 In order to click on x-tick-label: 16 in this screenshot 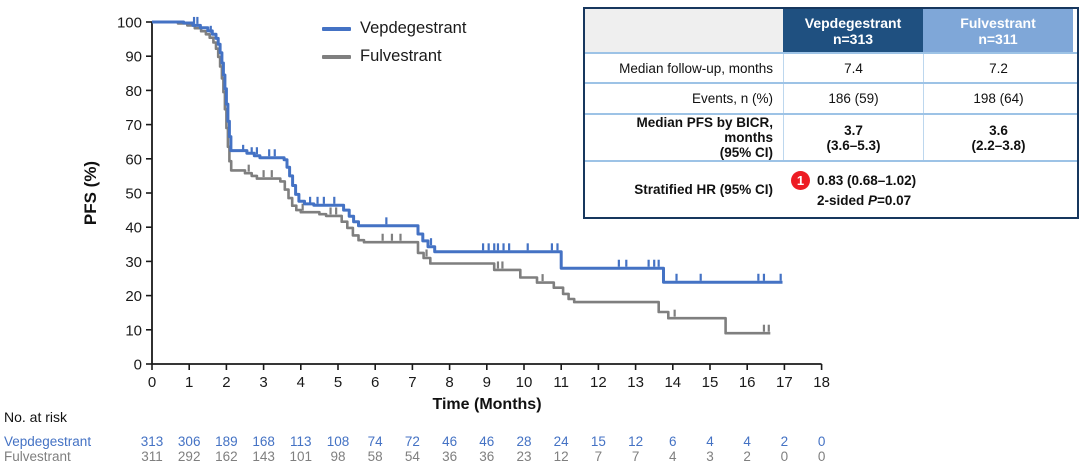, I will do `click(747, 382)`.